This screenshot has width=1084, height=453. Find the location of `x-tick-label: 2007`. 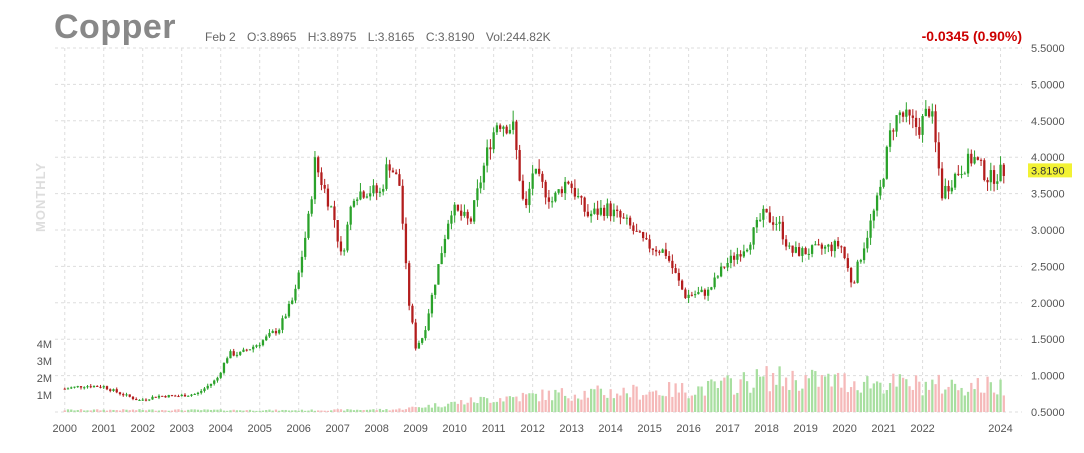

x-tick-label: 2007 is located at coordinates (337, 429).